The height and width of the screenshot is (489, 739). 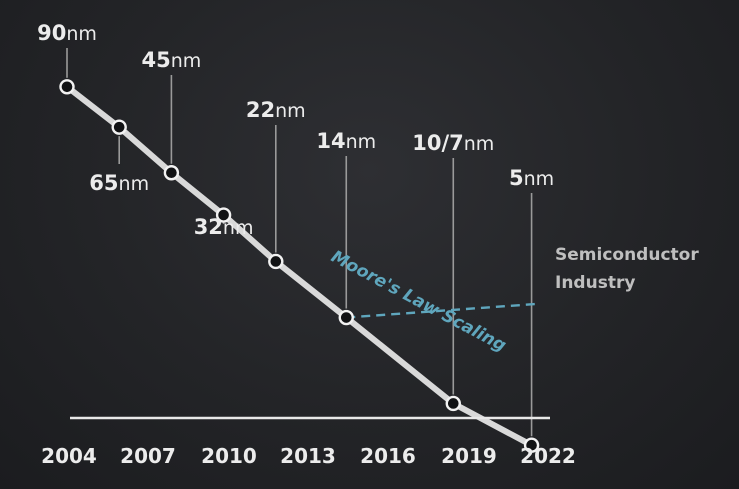 I want to click on moore-law-trend, so click(x=441, y=310).